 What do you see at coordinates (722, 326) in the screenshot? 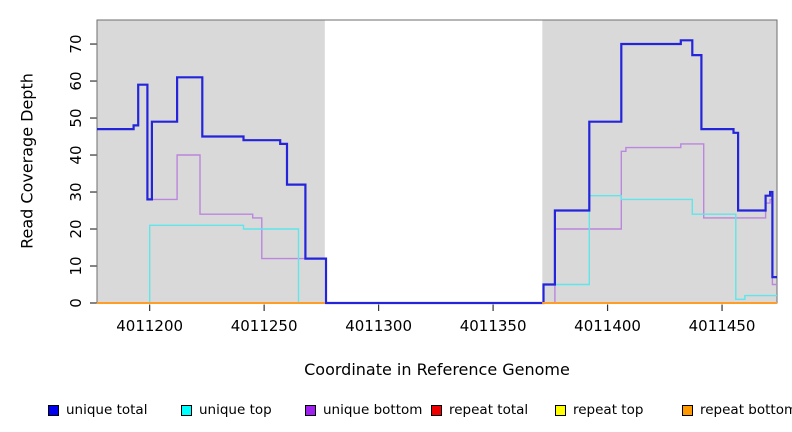
I see `x-tick-label: 4011450` at bounding box center [722, 326].